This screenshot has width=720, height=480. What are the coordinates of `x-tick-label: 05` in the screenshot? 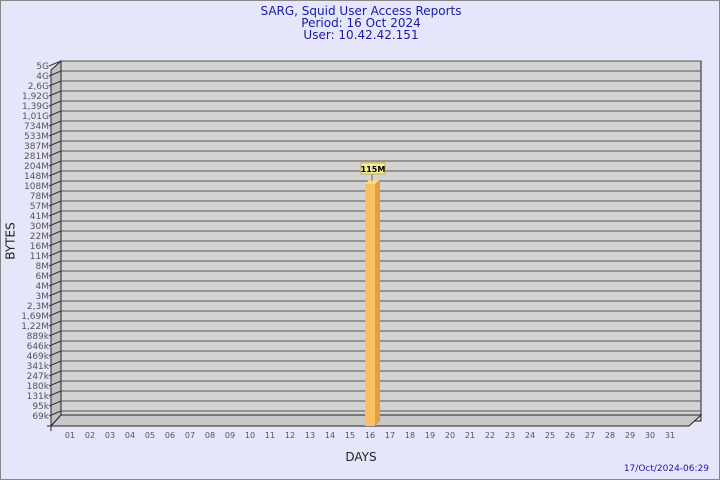 It's located at (150, 435).